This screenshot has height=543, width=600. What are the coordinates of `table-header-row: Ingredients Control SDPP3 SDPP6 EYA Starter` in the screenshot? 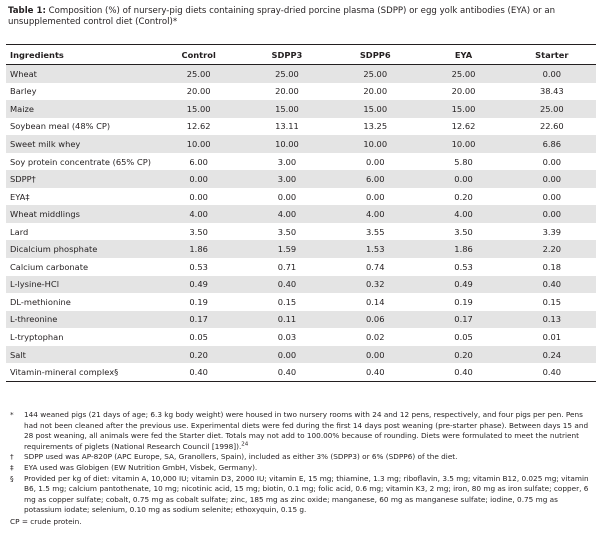 It's located at (301, 54).